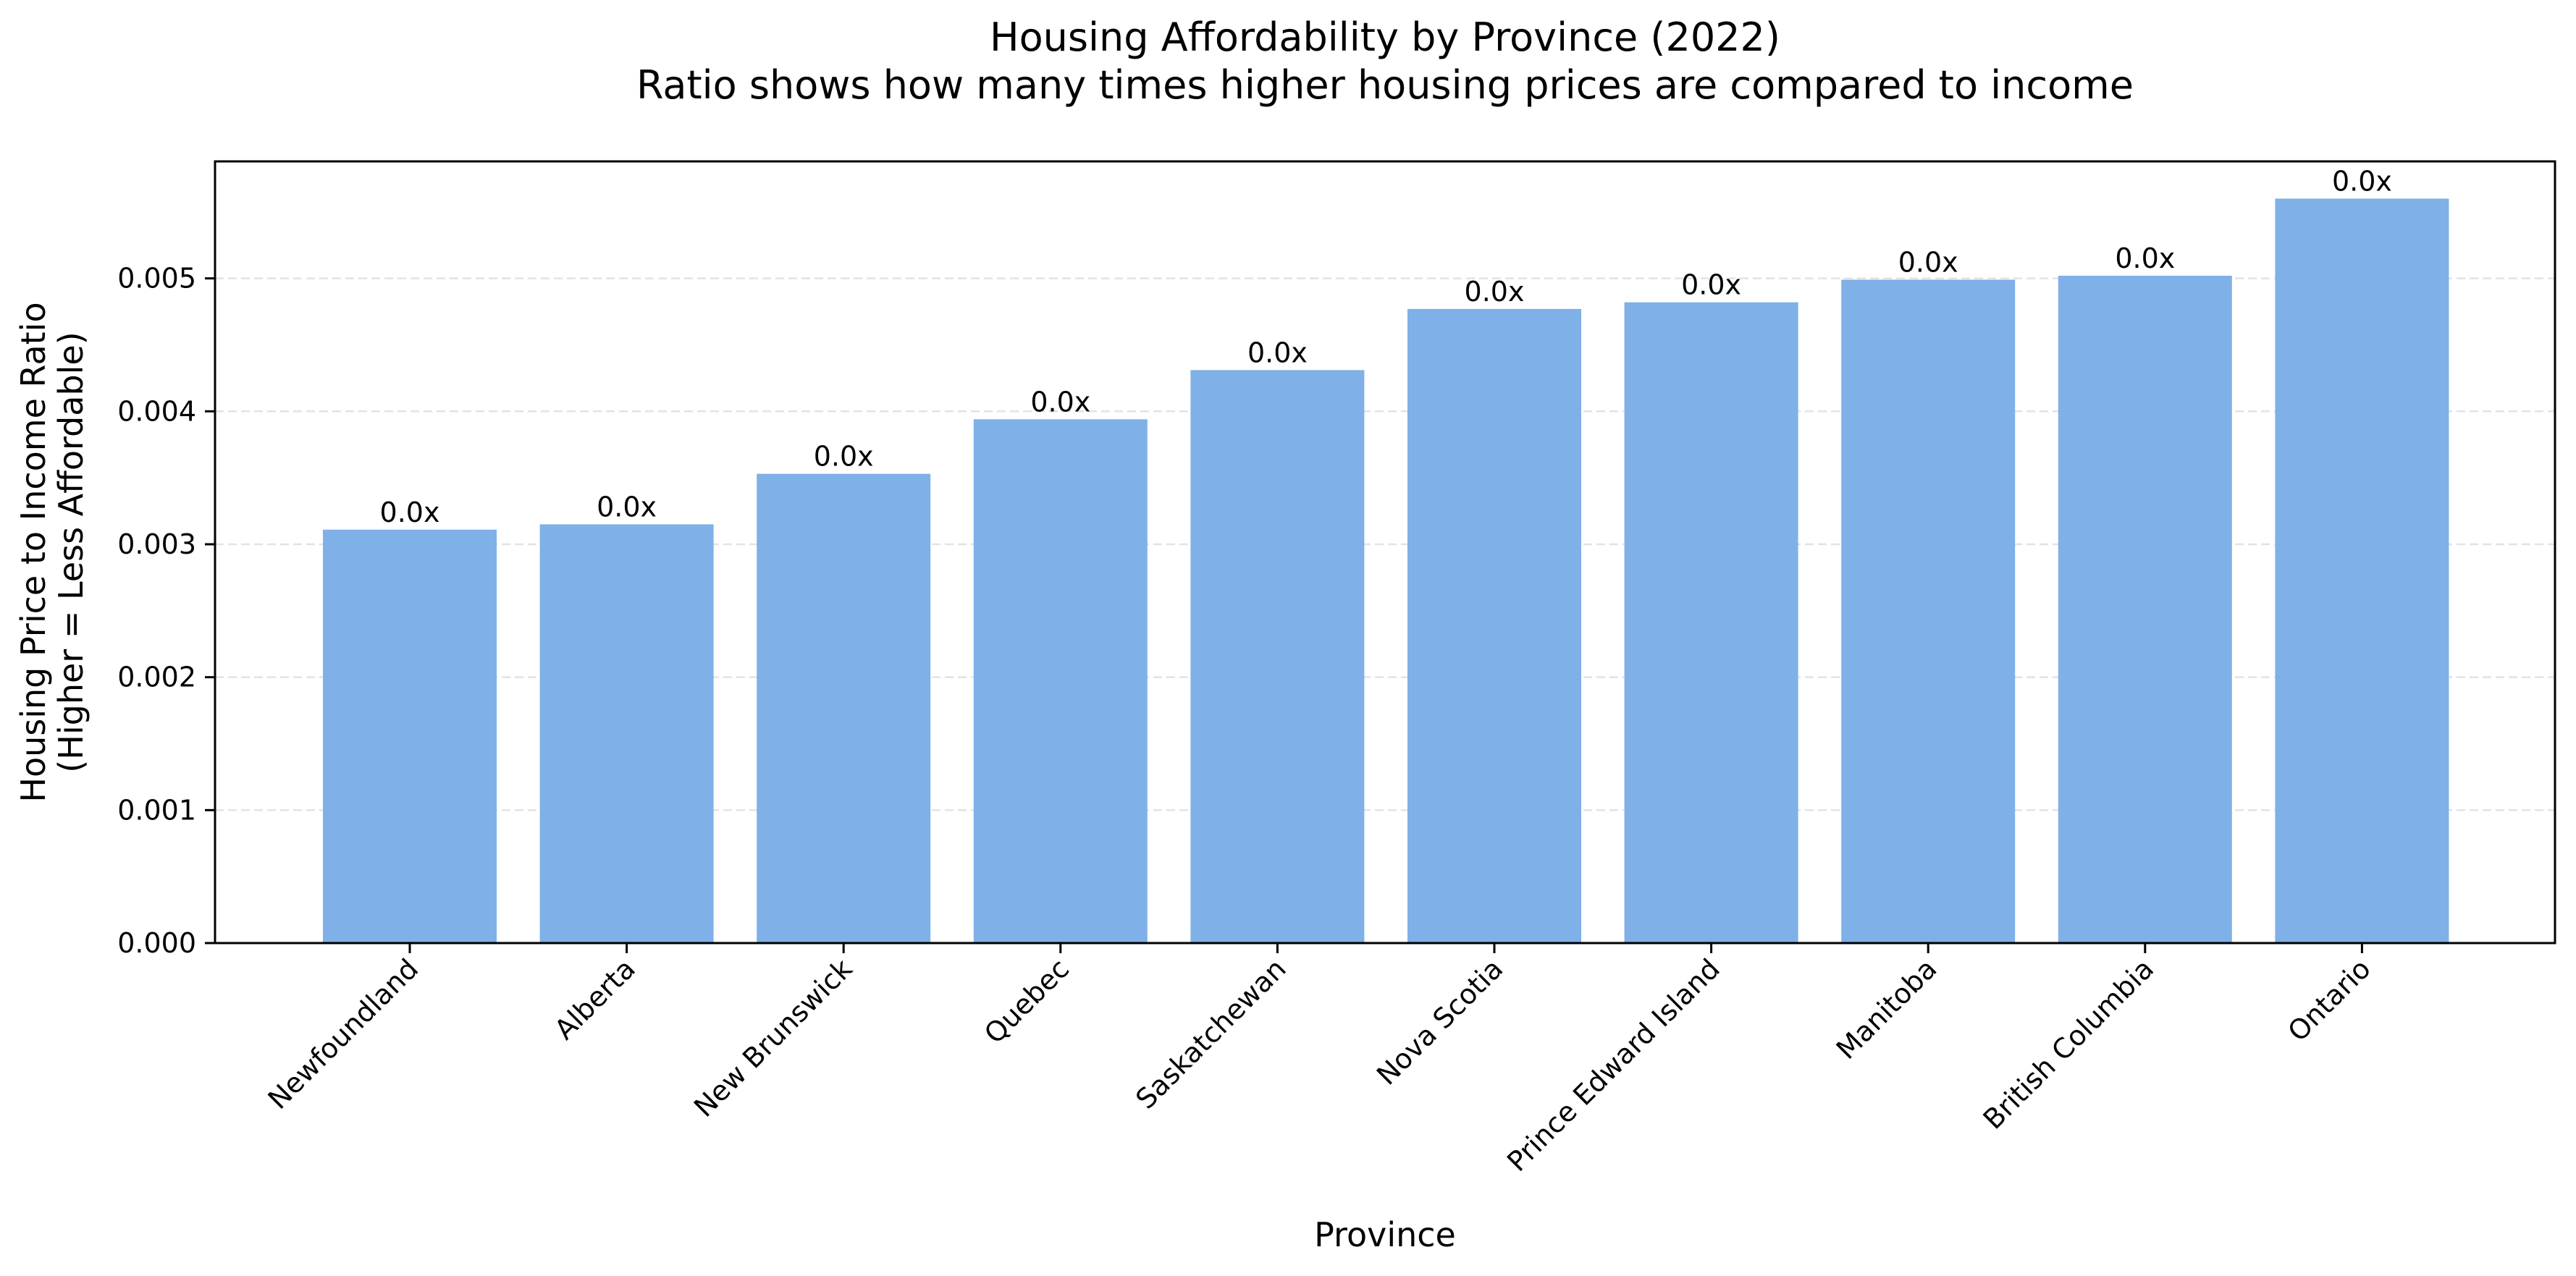 This screenshot has height=1276, width=2576. What do you see at coordinates (1613, 1065) in the screenshot?
I see `x-tick-label: Prince Edward Island` at bounding box center [1613, 1065].